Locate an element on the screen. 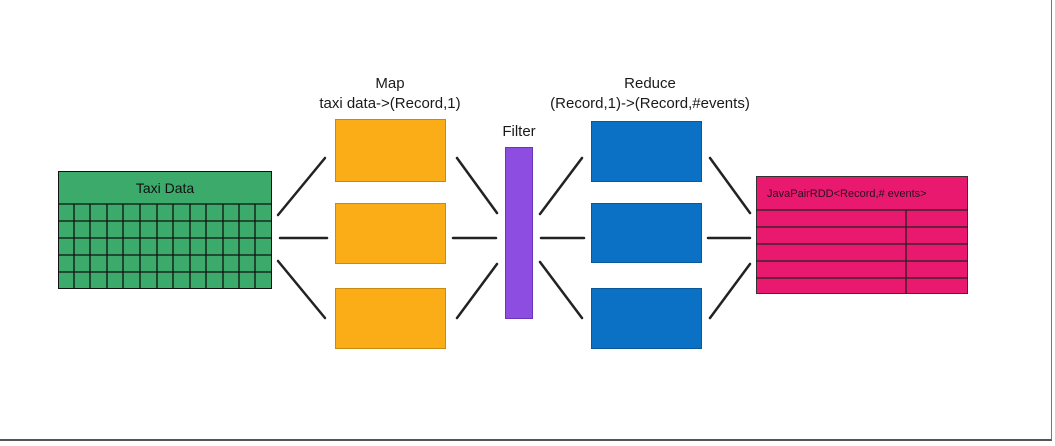 The width and height of the screenshot is (1055, 446). connectors-taxi-to-map is located at coordinates (302, 238).